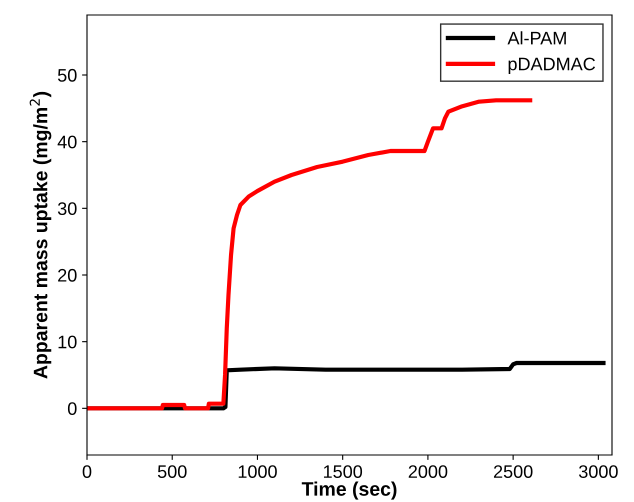  I want to click on y-tick-label: 20, so click(67, 275).